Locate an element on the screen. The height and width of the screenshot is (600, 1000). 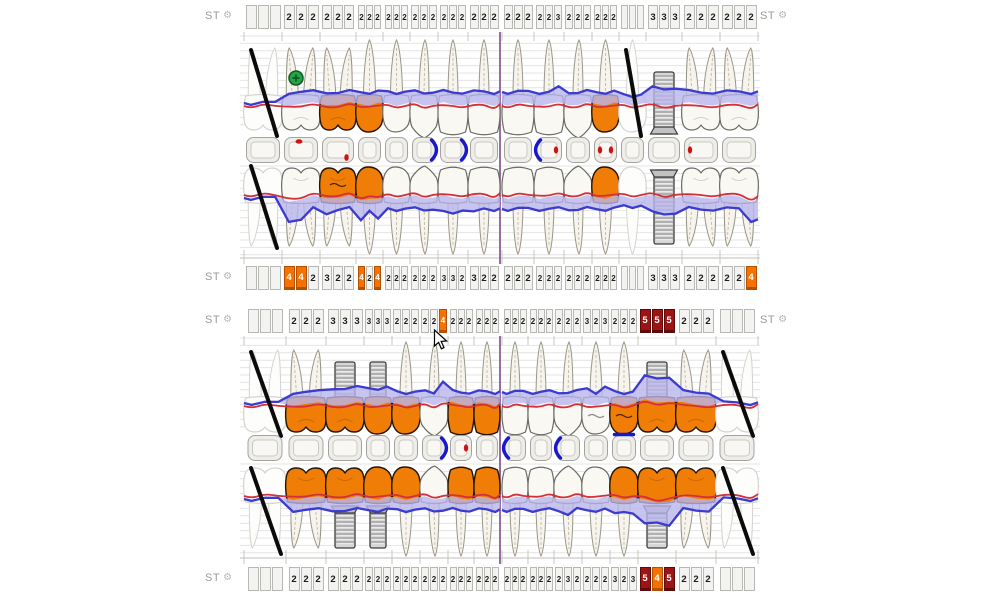
st-cell-16-1: 3 is located at coordinates (327, 278).